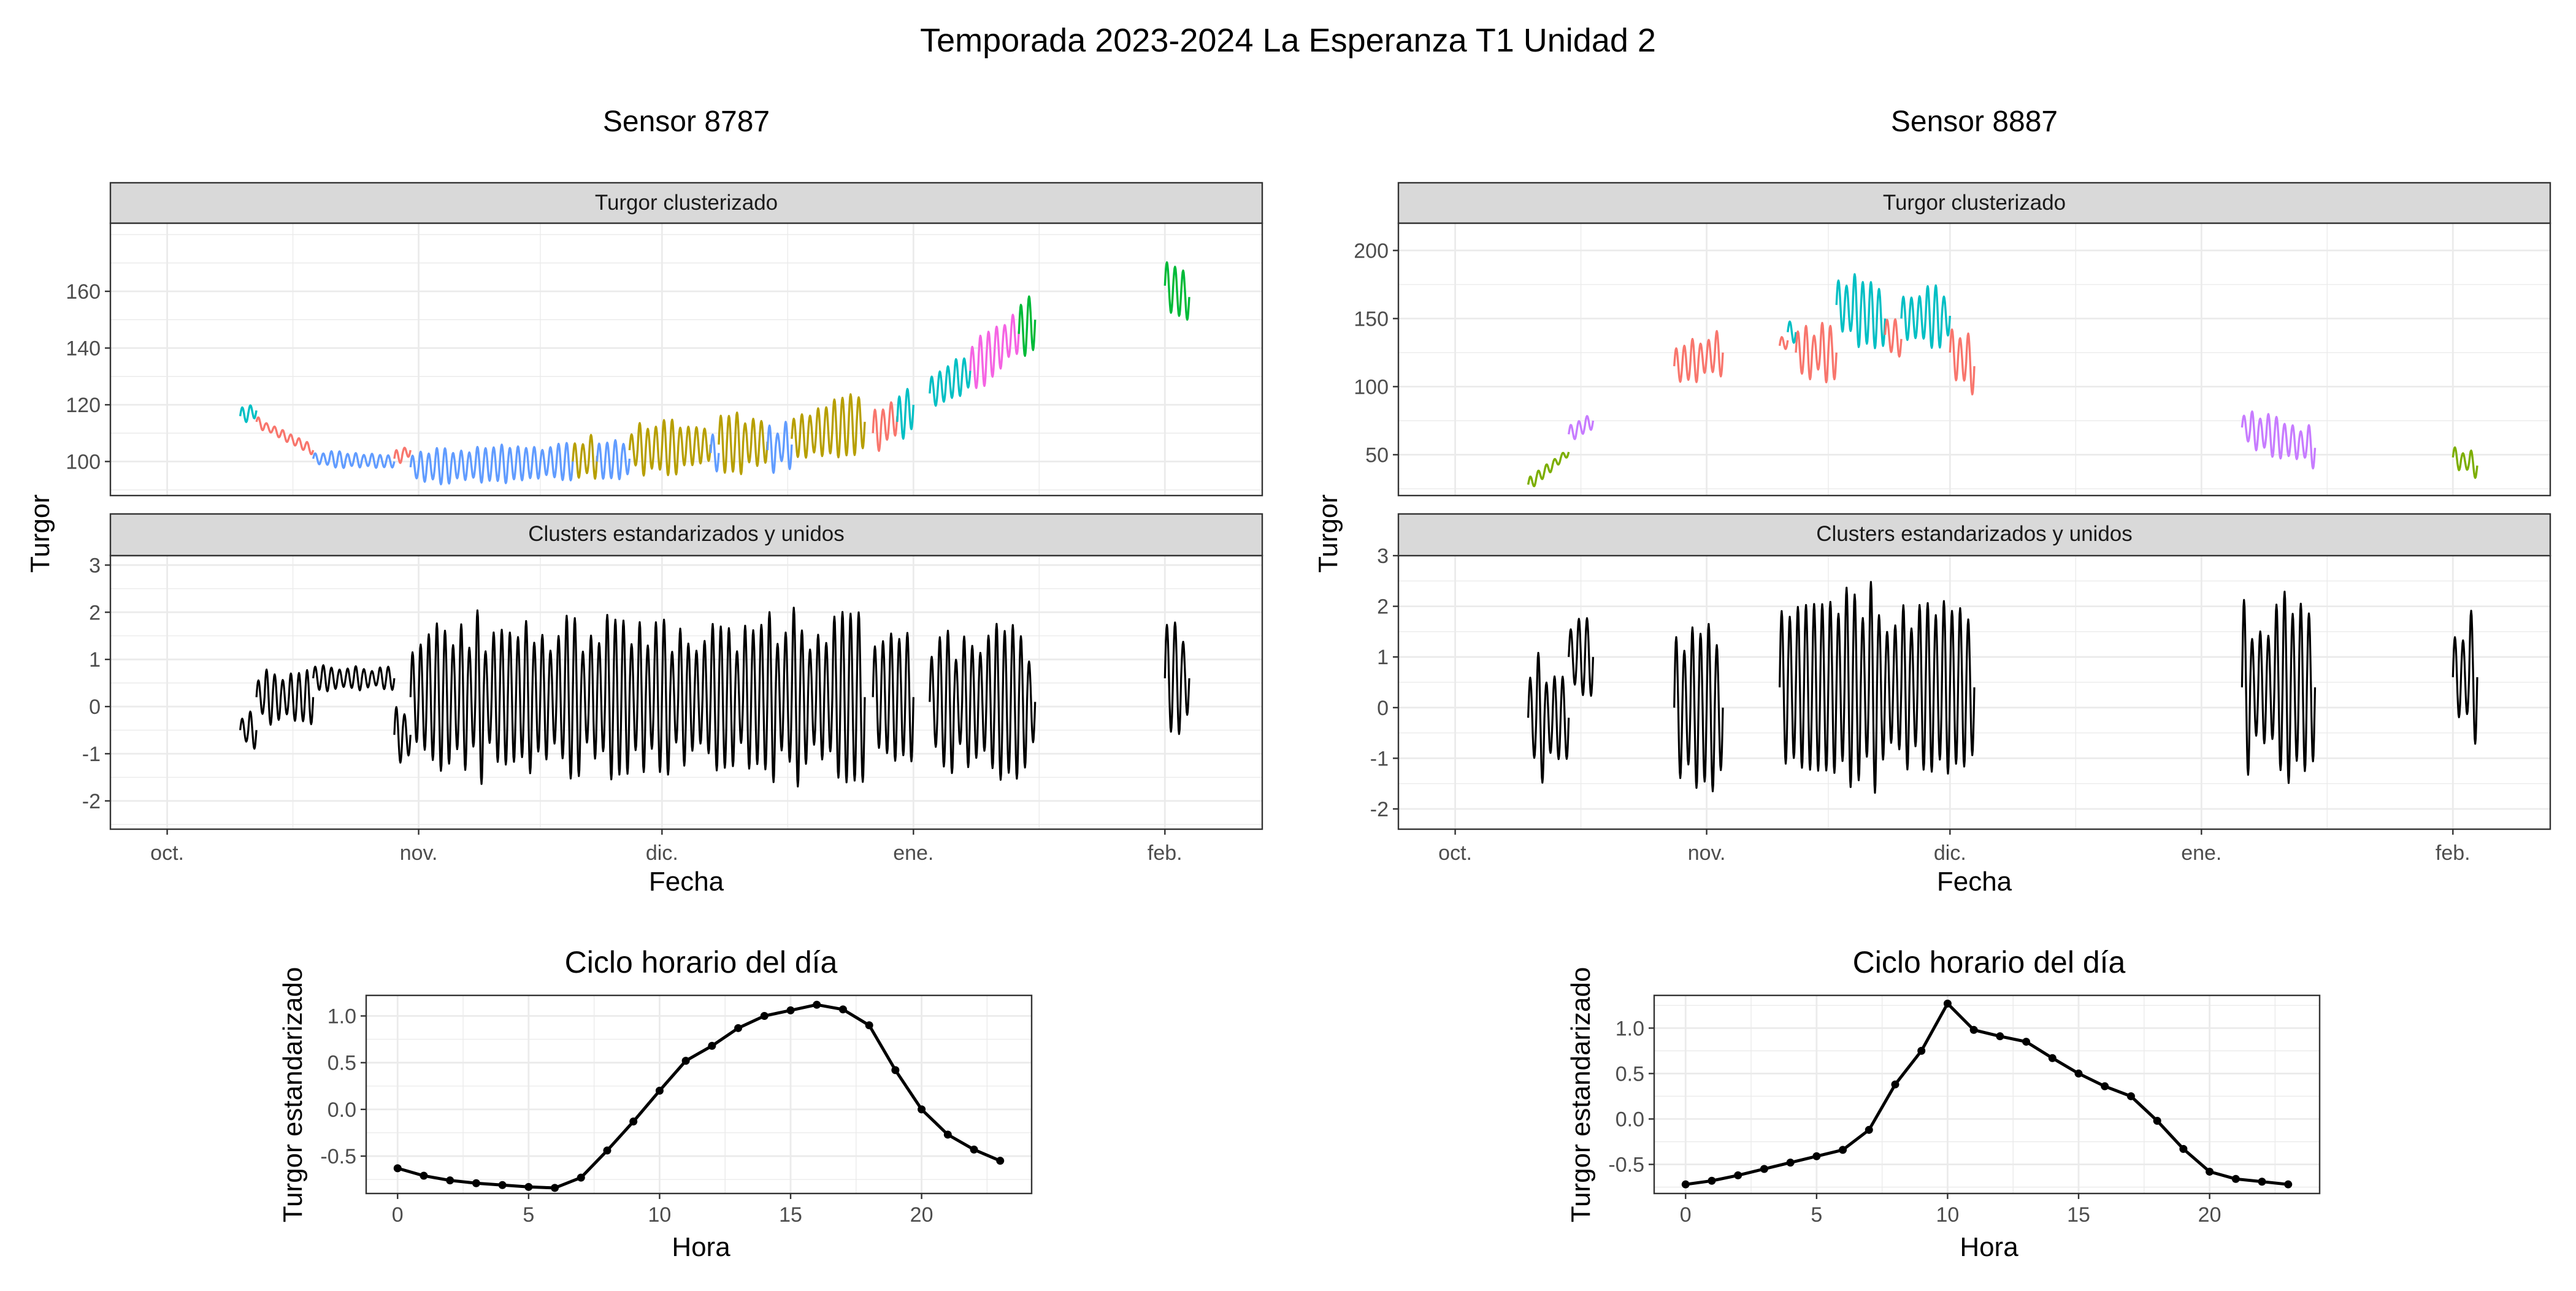  I want to click on y-tick-label: 1, so click(95, 660).